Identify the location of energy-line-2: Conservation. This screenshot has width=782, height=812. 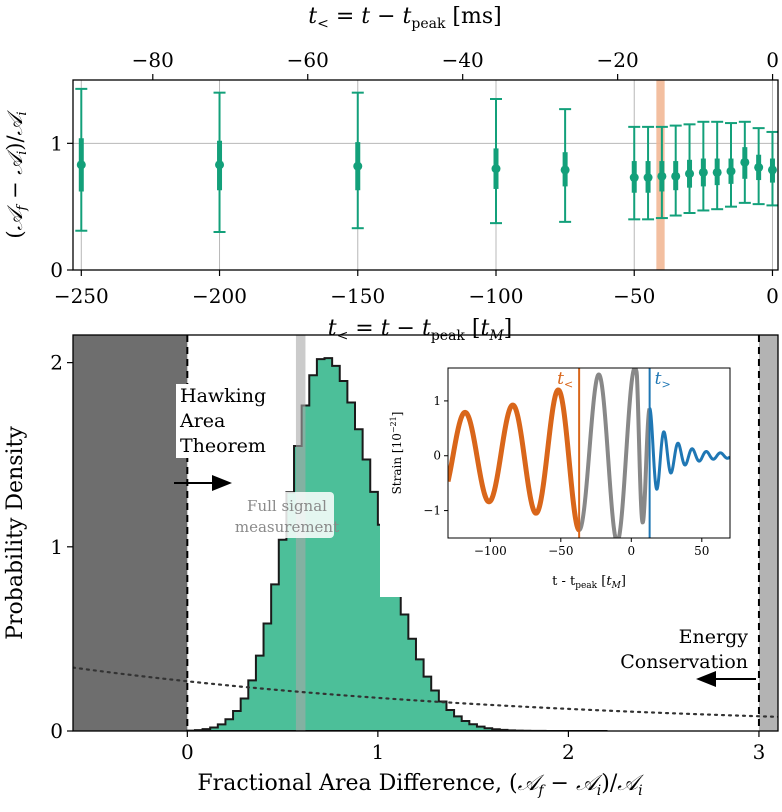
(684, 662).